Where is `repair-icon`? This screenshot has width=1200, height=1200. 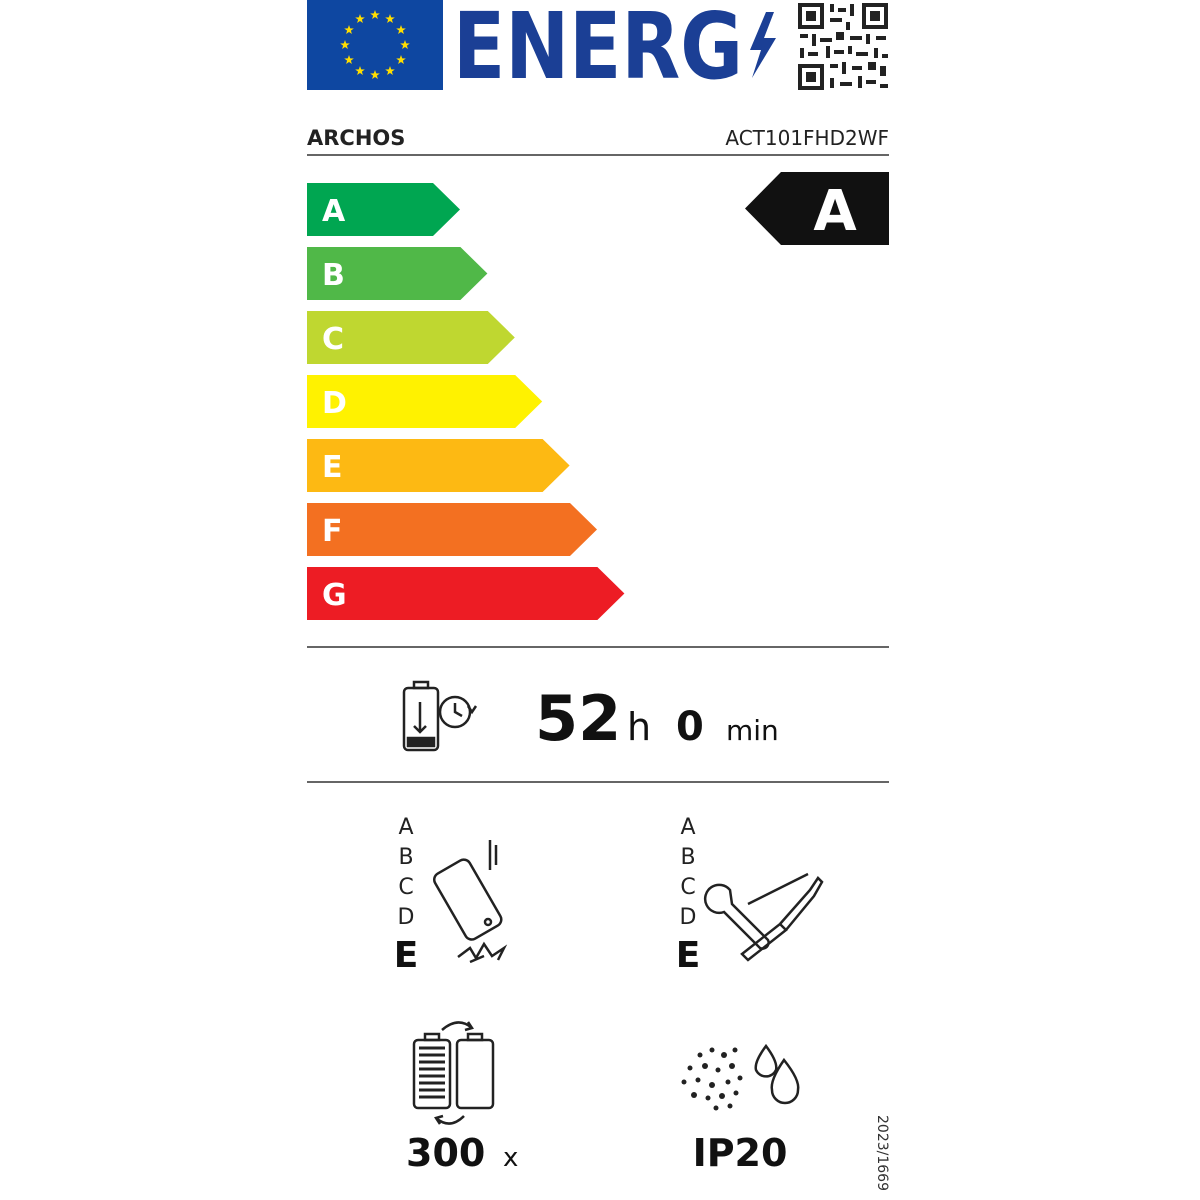
repair-icon is located at coordinates (763, 917).